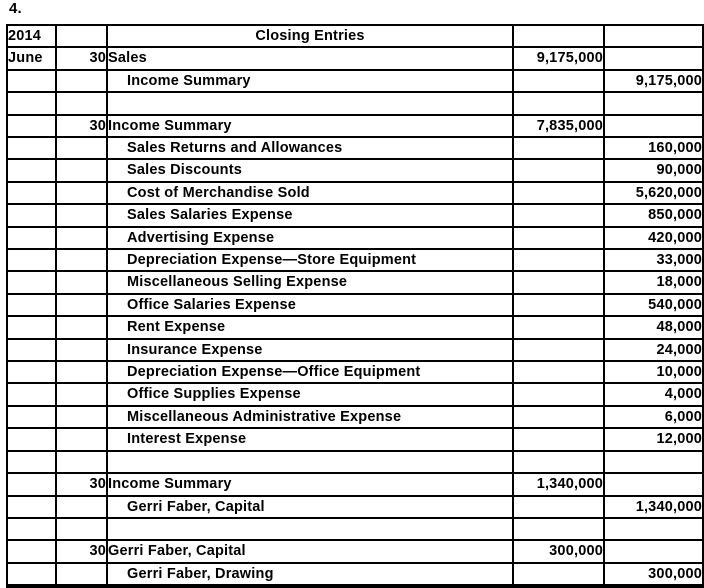  Describe the element at coordinates (310, 58) in the screenshot. I see `cell-description: Sales` at that location.